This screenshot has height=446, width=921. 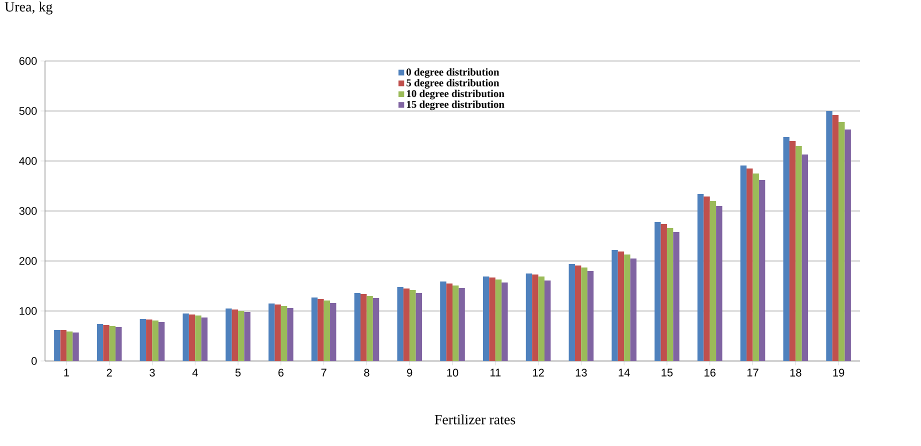 What do you see at coordinates (455, 105) in the screenshot?
I see `legend-label: 15 degree distribution` at bounding box center [455, 105].